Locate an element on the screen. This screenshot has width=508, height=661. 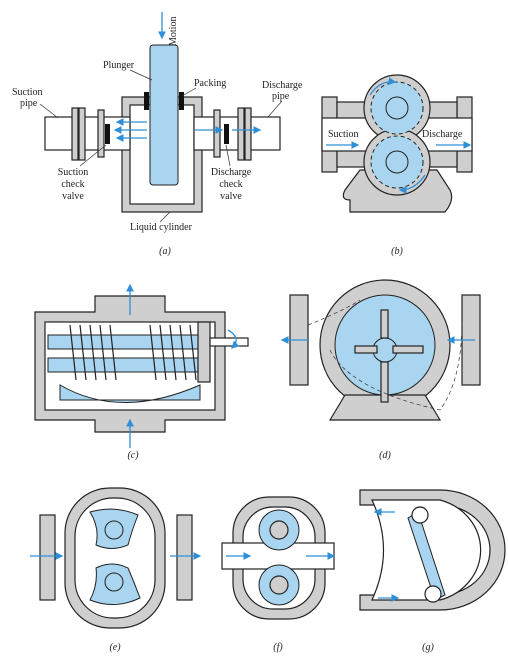
panel-g: (g) is located at coordinates (432, 571).